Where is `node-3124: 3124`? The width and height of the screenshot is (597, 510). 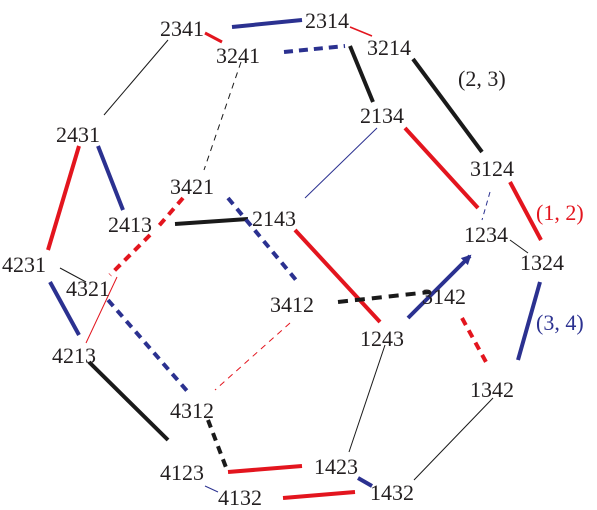 node-3124: 3124 is located at coordinates (492, 168).